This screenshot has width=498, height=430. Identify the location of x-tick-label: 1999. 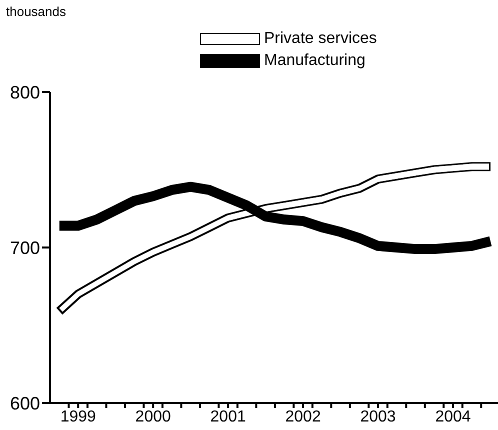
(78, 417).